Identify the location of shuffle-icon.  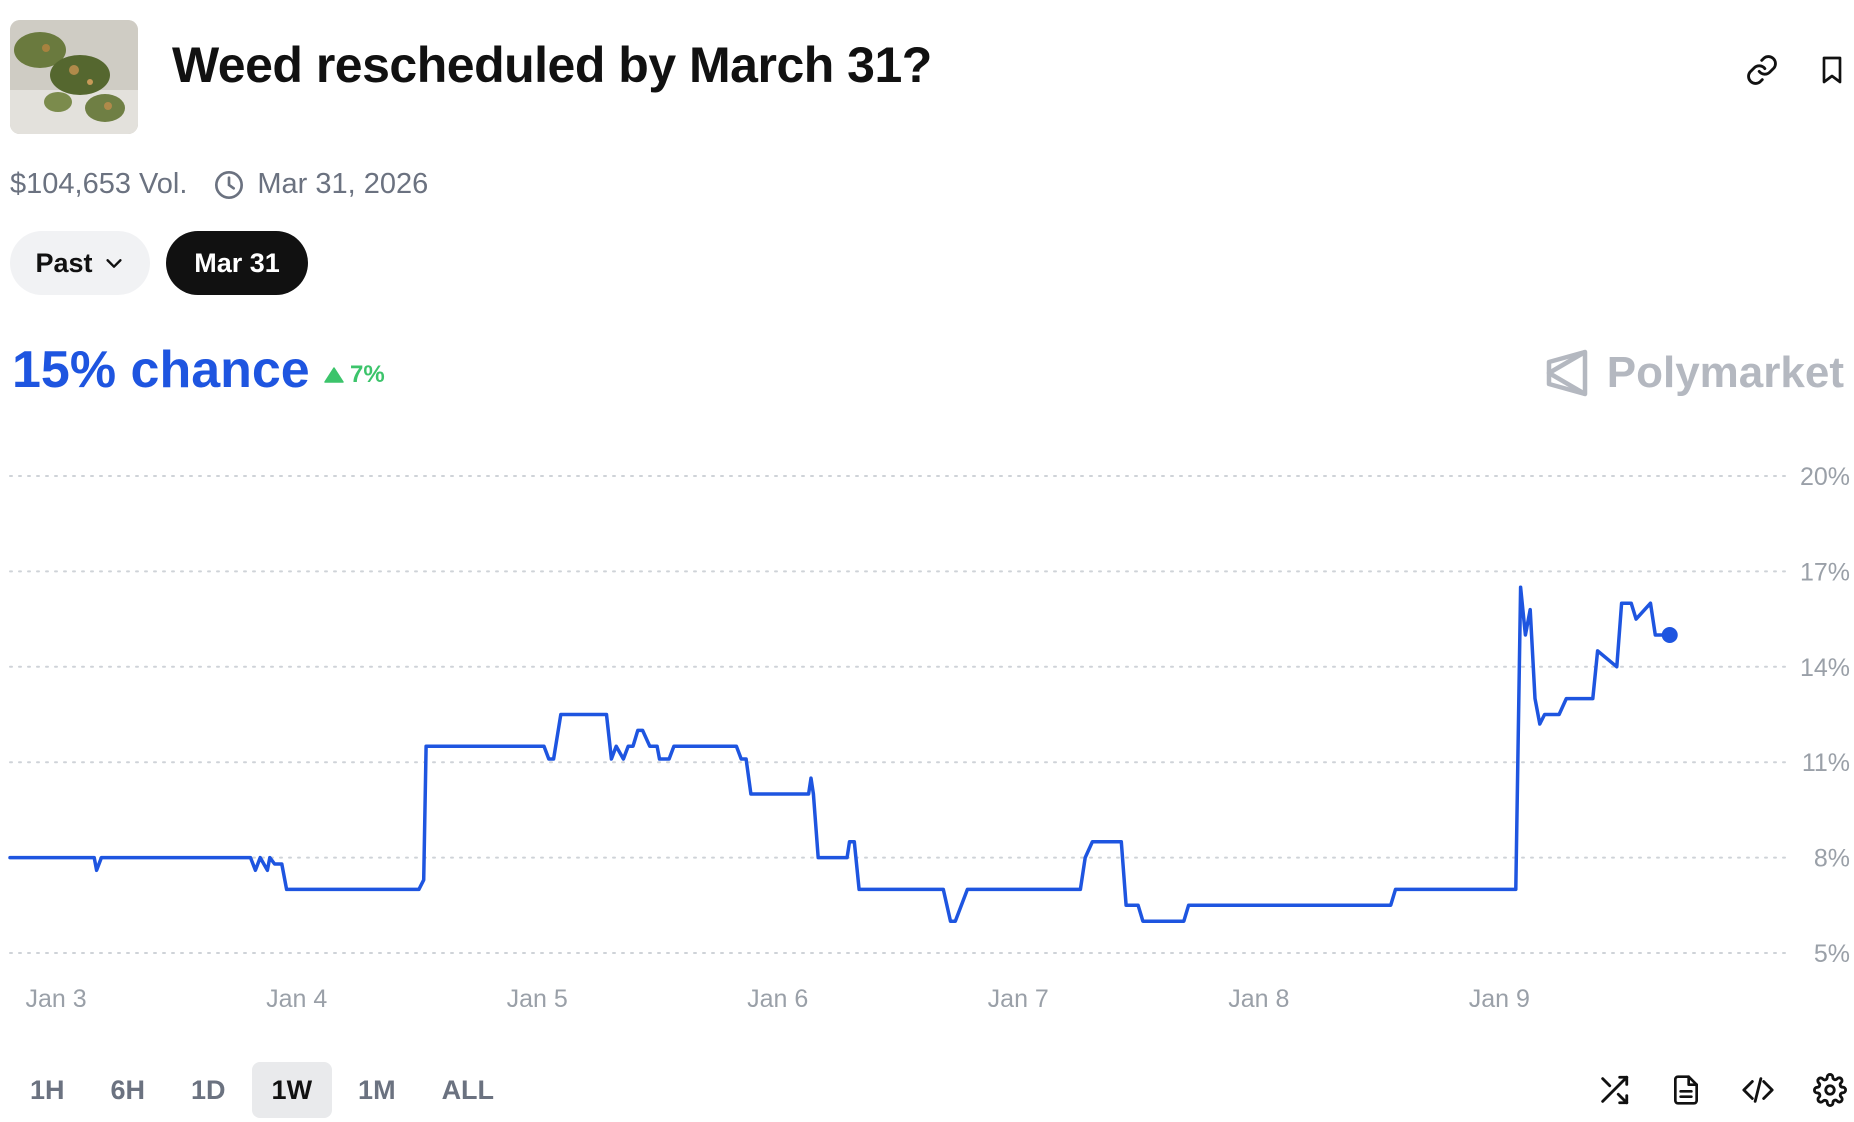
(1615, 1090).